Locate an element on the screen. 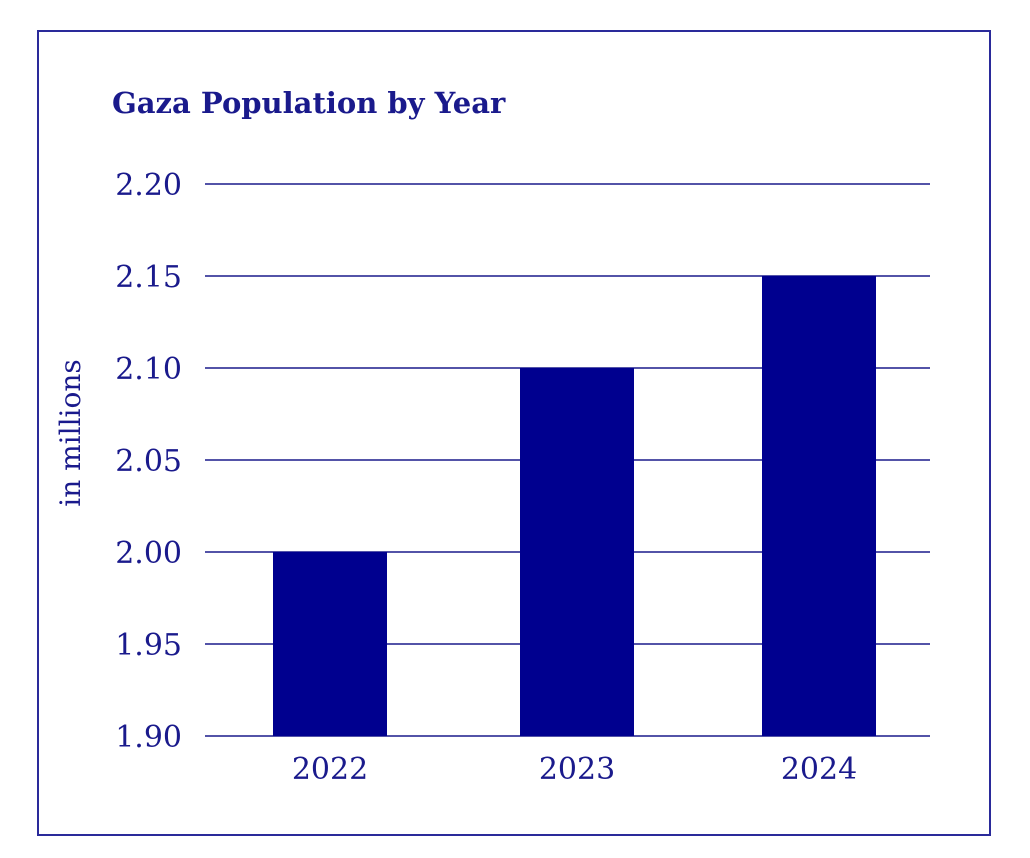 Image resolution: width=1030 pixels, height=858 pixels. y-tick-label: 2.00 is located at coordinates (148, 553).